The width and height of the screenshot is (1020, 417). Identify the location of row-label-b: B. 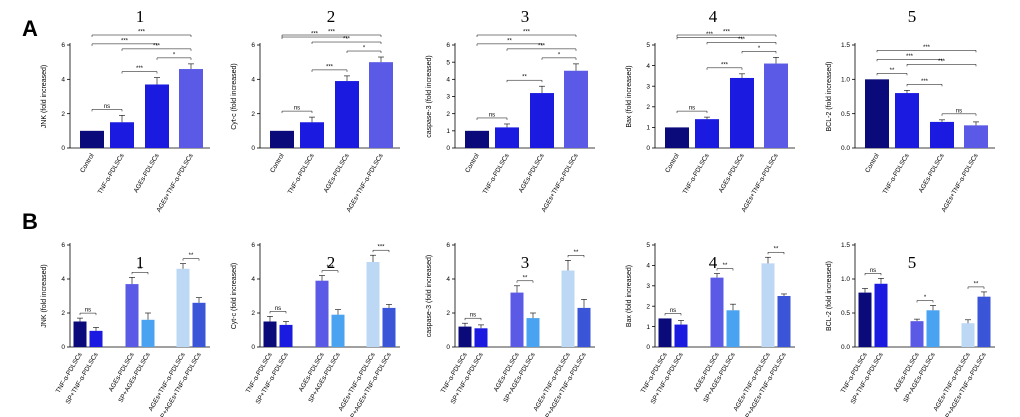
(30, 221).